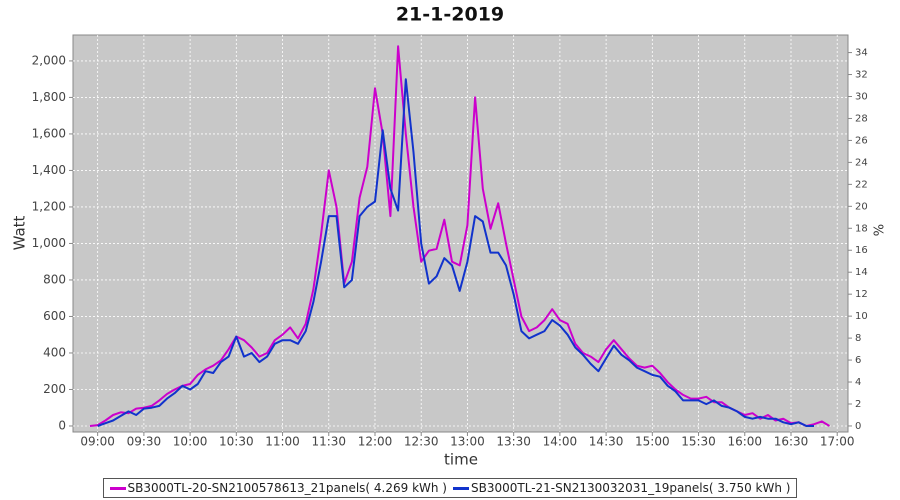  I want to click on y2-tick-label: 30, so click(861, 96).